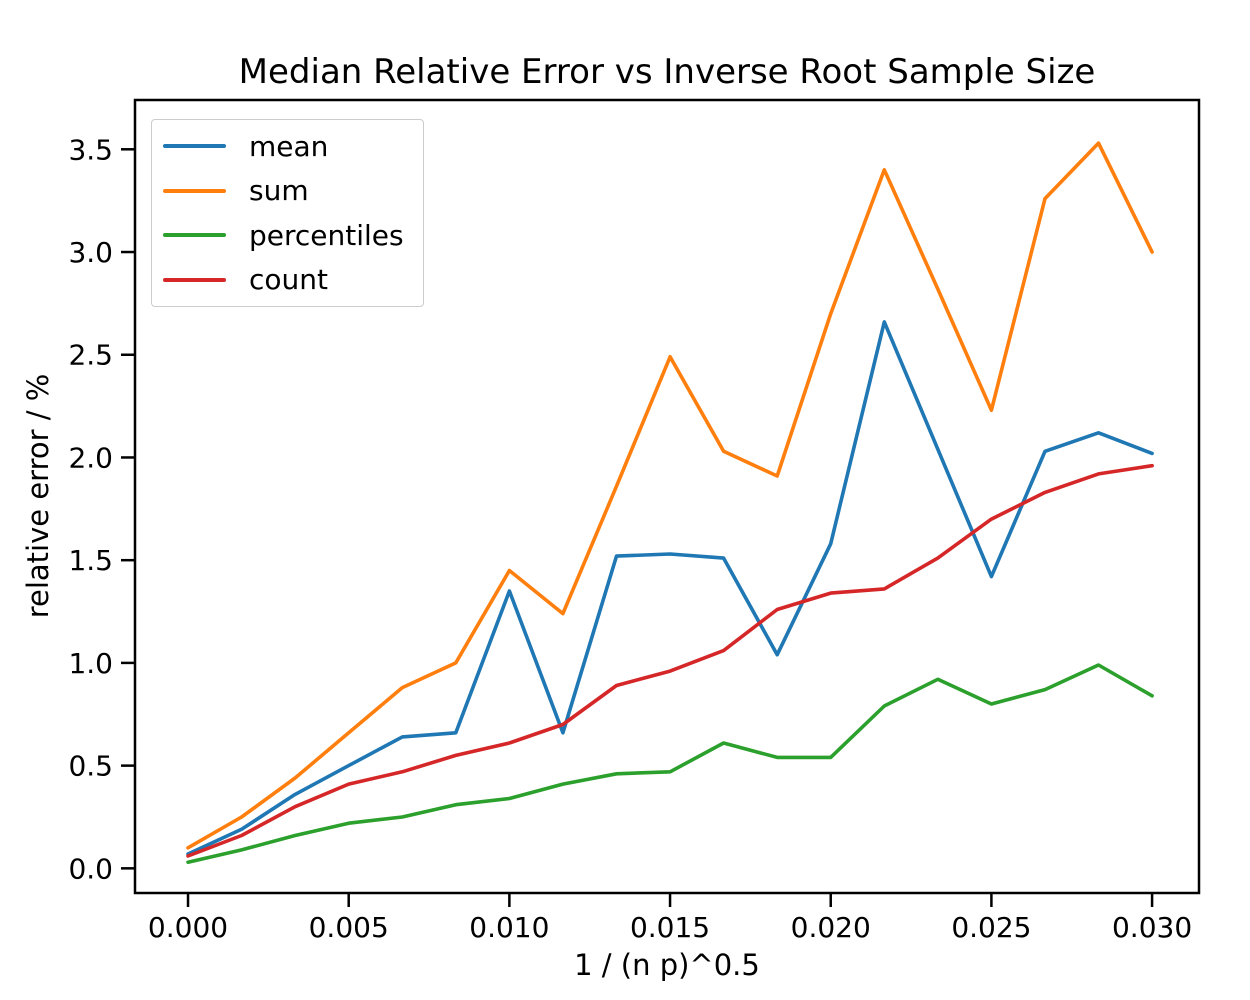  What do you see at coordinates (831, 927) in the screenshot?
I see `x-tick-label: 0.020` at bounding box center [831, 927].